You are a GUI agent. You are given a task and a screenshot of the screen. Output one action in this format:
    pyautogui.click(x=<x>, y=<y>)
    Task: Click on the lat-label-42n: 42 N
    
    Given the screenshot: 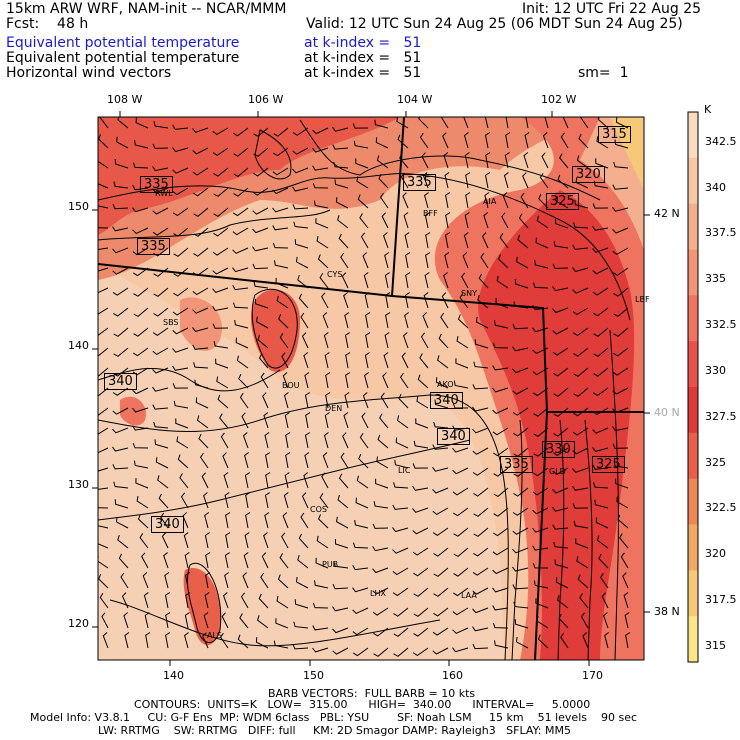 What is the action you would take?
    pyautogui.click(x=667, y=213)
    